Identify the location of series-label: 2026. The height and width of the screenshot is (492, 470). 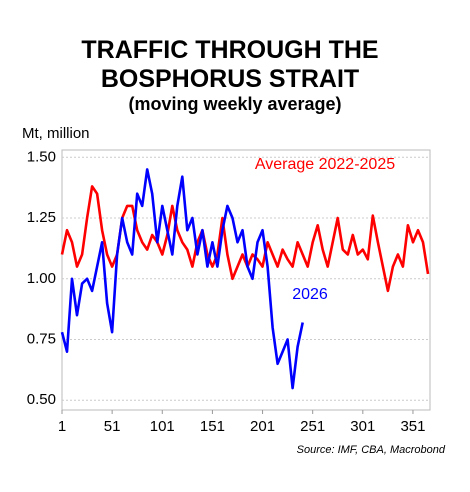
(310, 294).